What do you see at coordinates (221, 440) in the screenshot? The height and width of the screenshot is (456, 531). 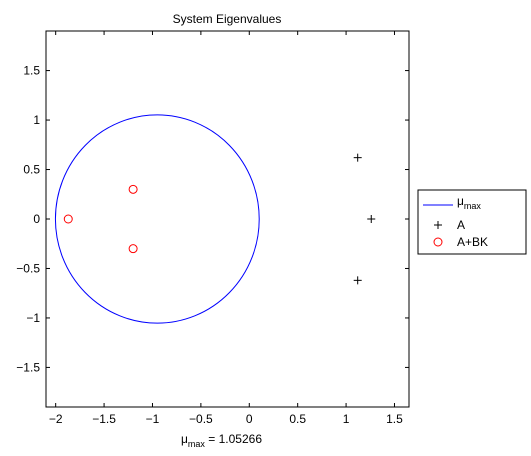 I see `x-axis-label: μmax = 1.05266` at bounding box center [221, 440].